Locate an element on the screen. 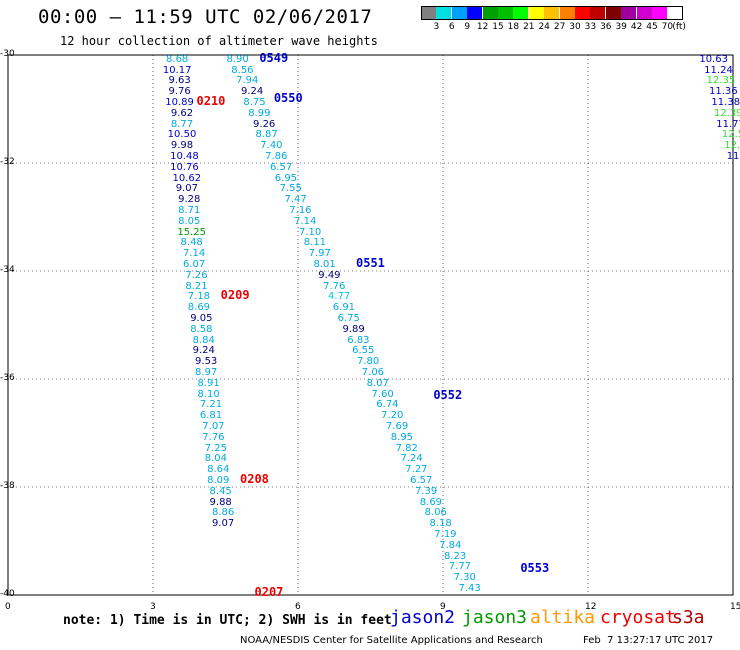 The image size is (740, 650). swh-value: 7.84 is located at coordinates (450, 545).